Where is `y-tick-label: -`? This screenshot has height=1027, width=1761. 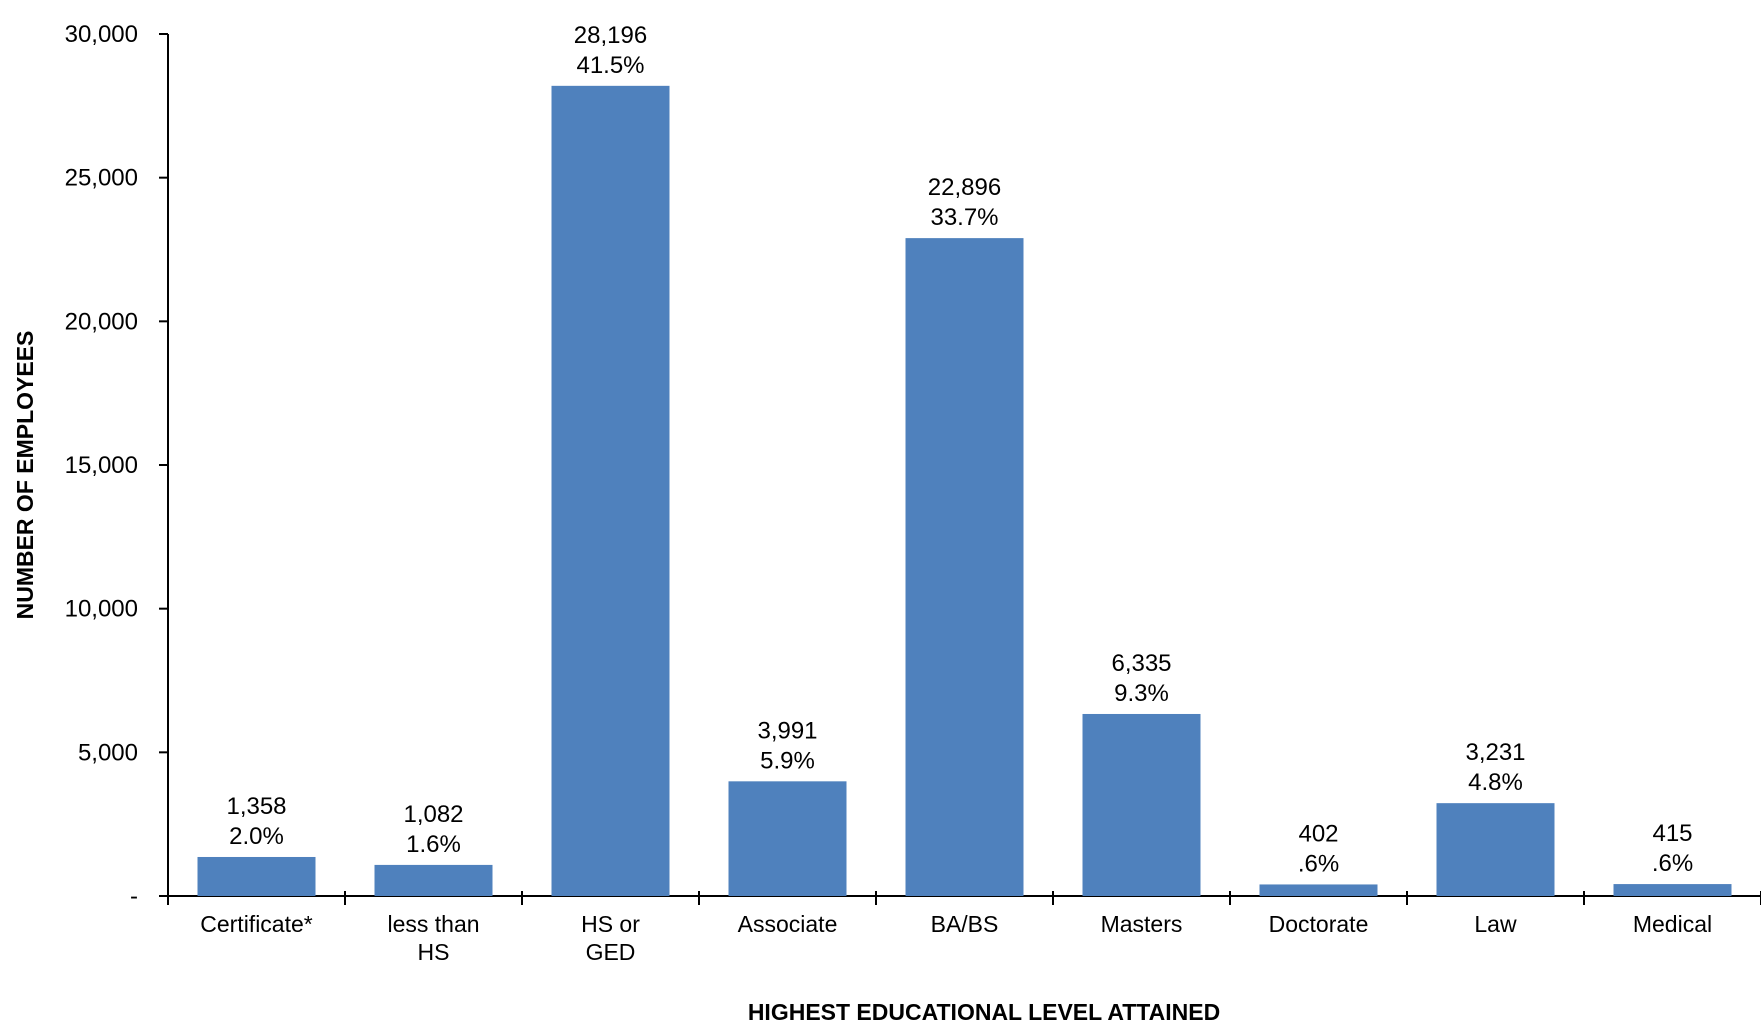 y-tick-label: - is located at coordinates (134, 896).